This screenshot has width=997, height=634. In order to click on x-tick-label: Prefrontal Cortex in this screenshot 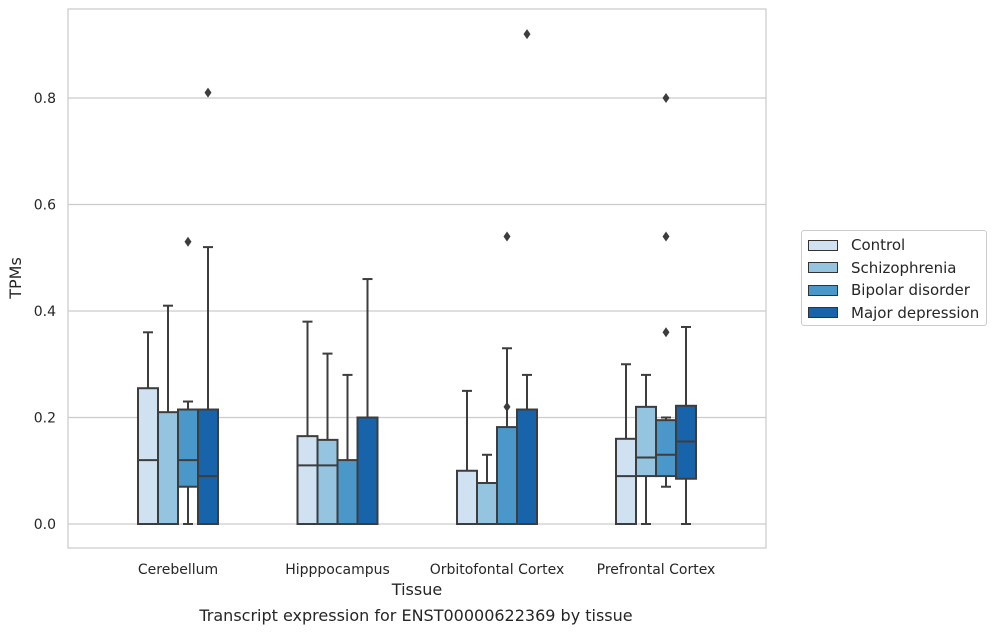, I will do `click(656, 570)`.